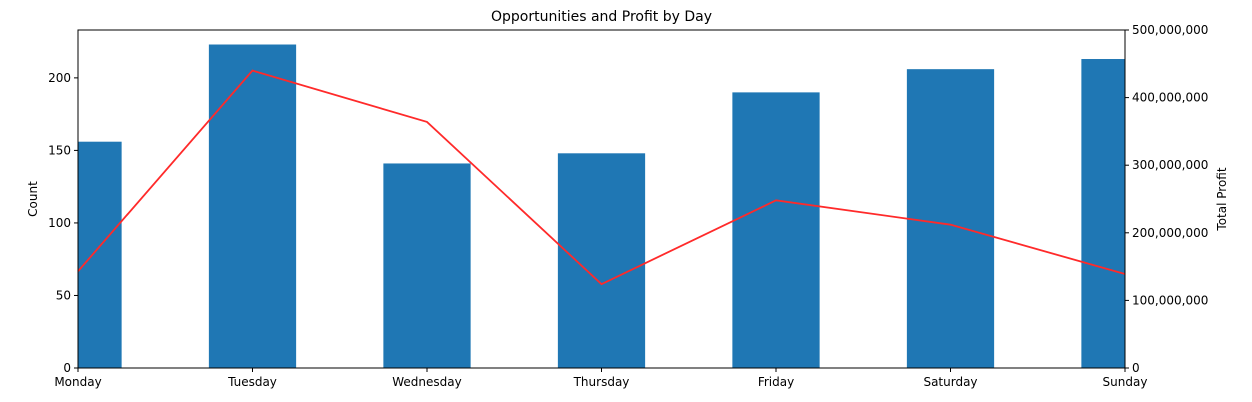 The width and height of the screenshot is (1252, 402). Describe the element at coordinates (426, 382) in the screenshot. I see `x-tick-label: Wednesday` at that location.